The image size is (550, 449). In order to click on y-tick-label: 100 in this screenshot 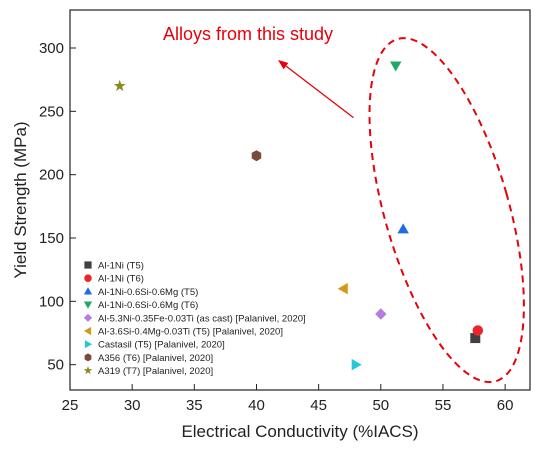, I will do `click(51, 301)`.